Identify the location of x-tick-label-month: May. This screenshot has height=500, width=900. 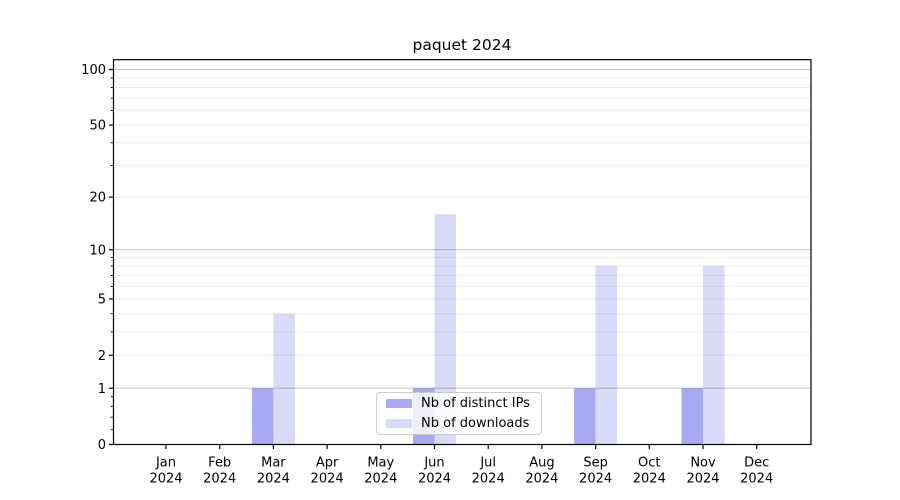
(380, 463).